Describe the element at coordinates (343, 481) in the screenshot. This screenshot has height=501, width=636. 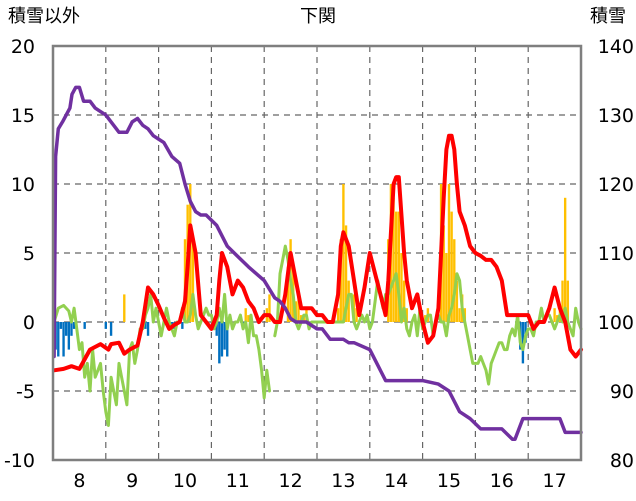
I see `x-tick-label: 13` at that location.